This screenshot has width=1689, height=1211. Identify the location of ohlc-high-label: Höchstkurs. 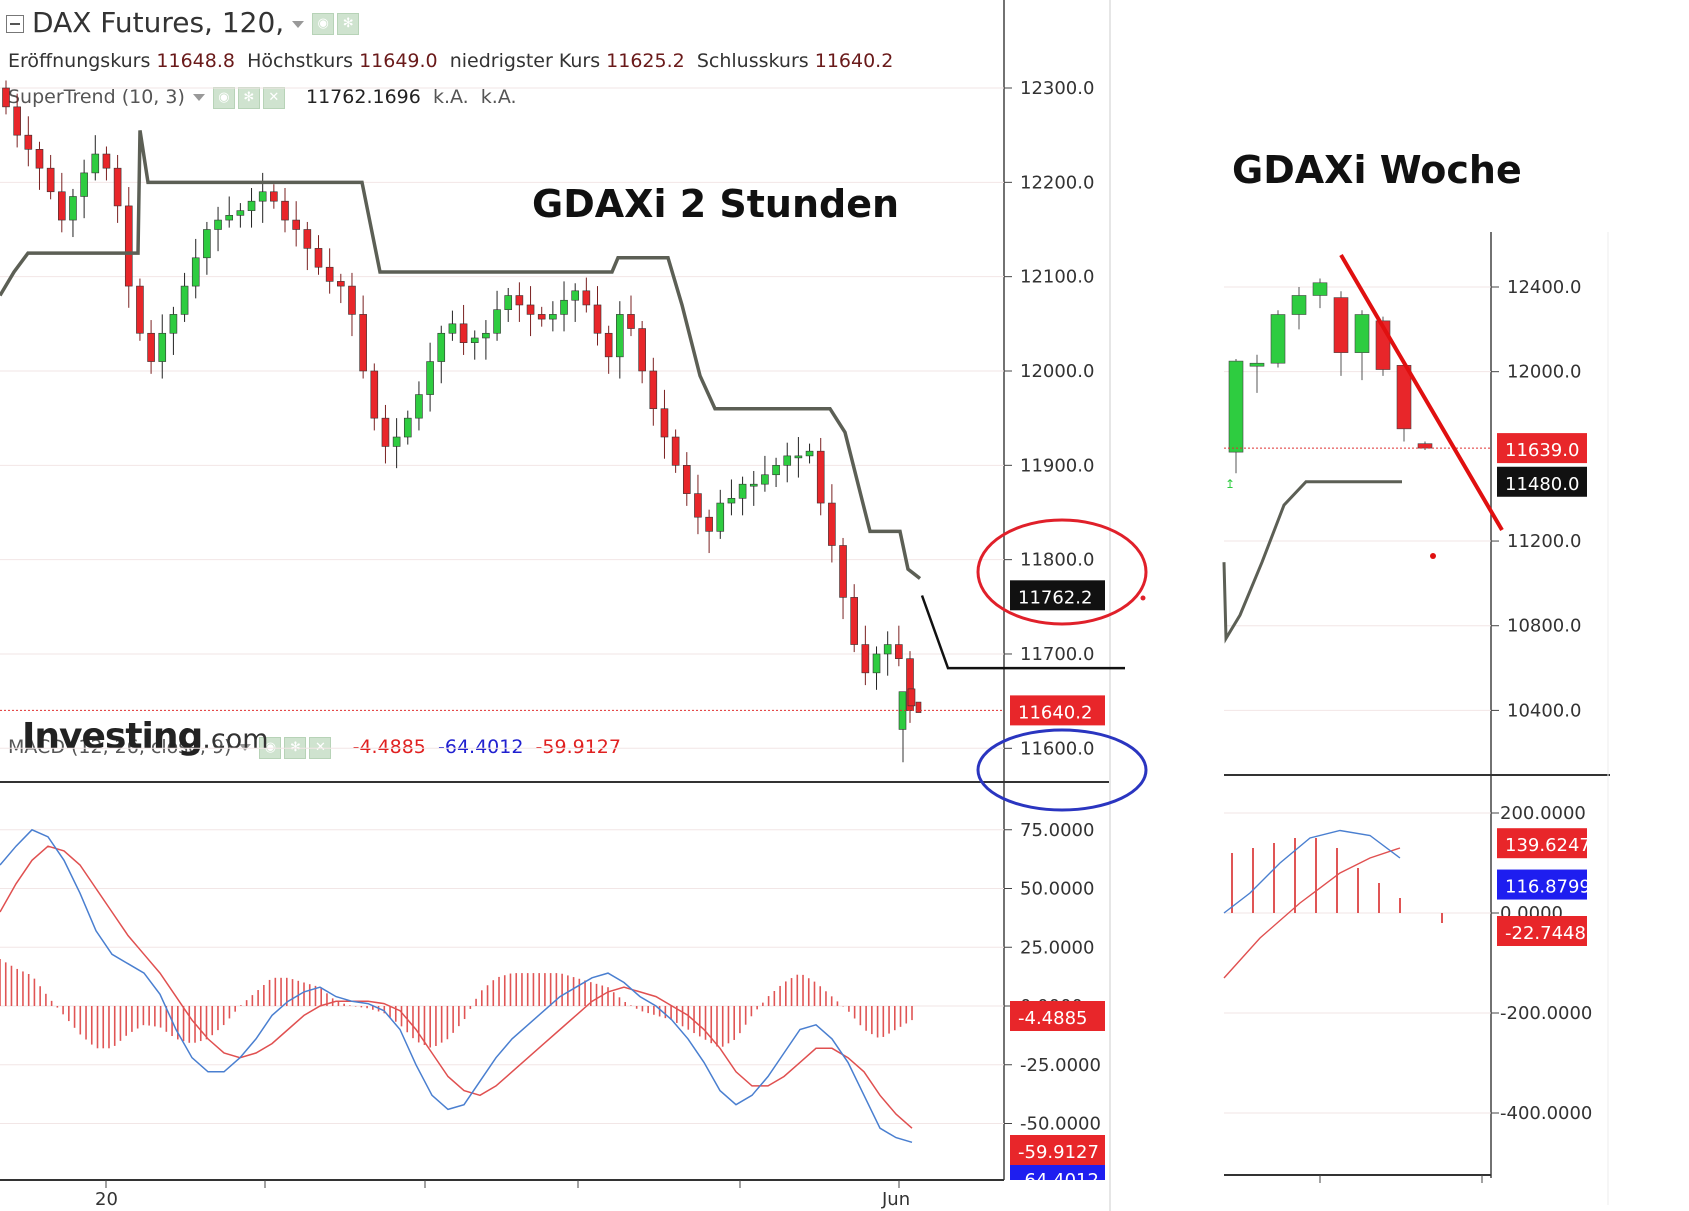
(300, 61).